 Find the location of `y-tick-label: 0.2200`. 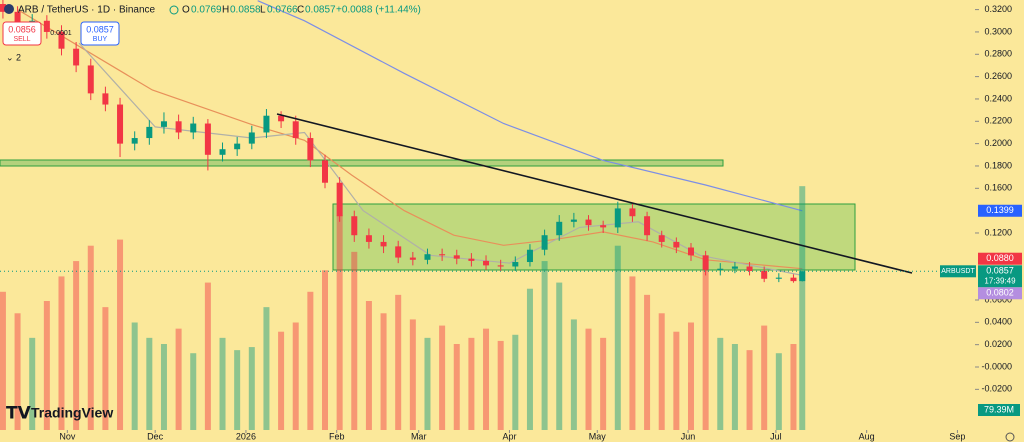

y-tick-label: 0.2200 is located at coordinates (998, 121).